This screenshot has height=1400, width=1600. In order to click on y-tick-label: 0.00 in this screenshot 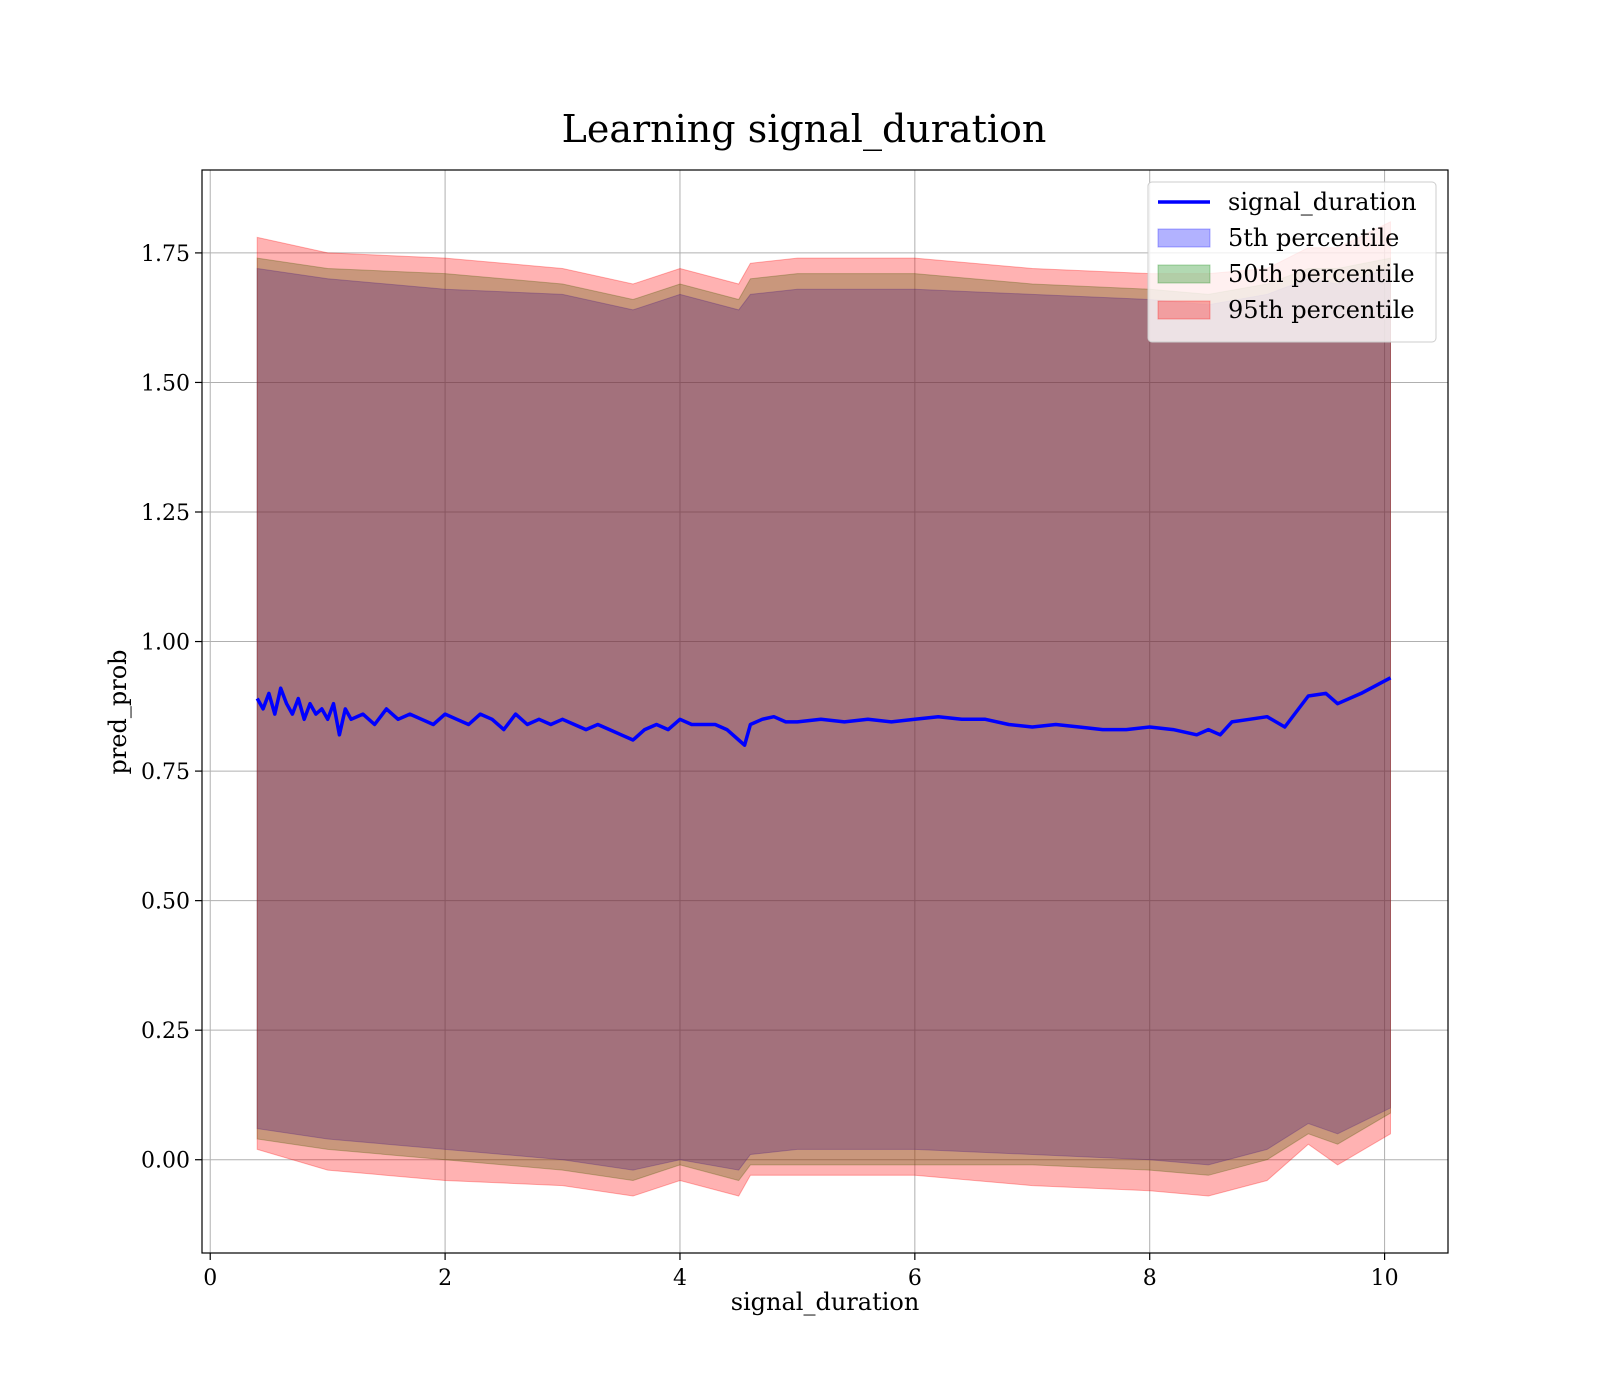, I will do `click(165, 1161)`.